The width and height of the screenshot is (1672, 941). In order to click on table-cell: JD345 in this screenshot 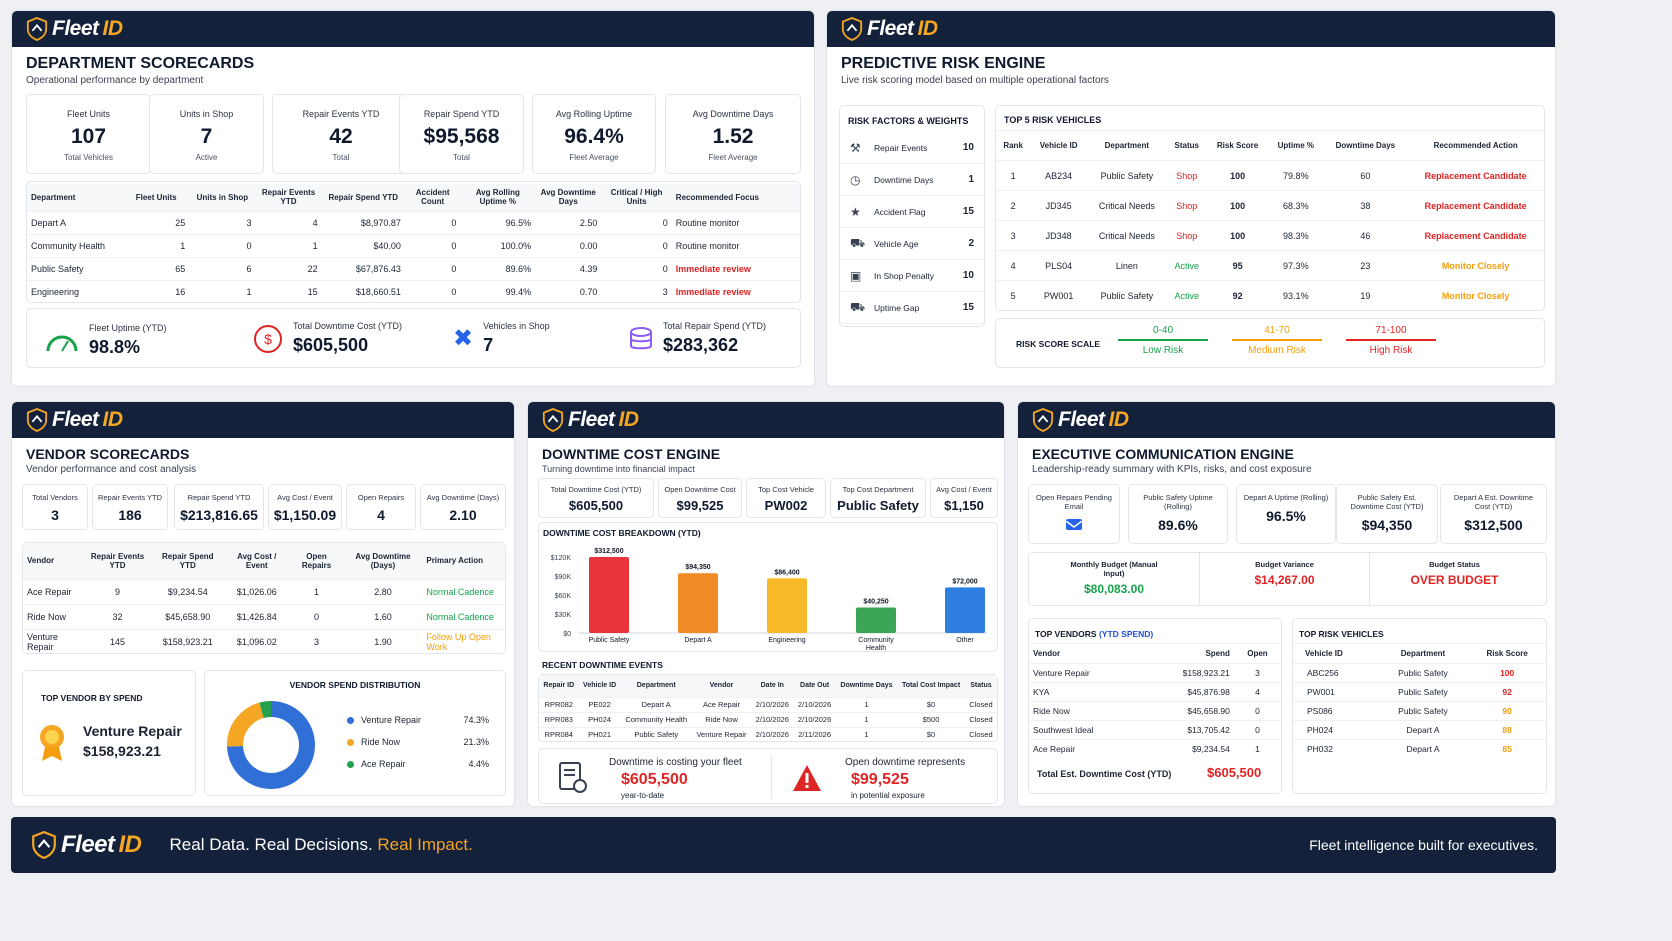, I will do `click(1059, 205)`.